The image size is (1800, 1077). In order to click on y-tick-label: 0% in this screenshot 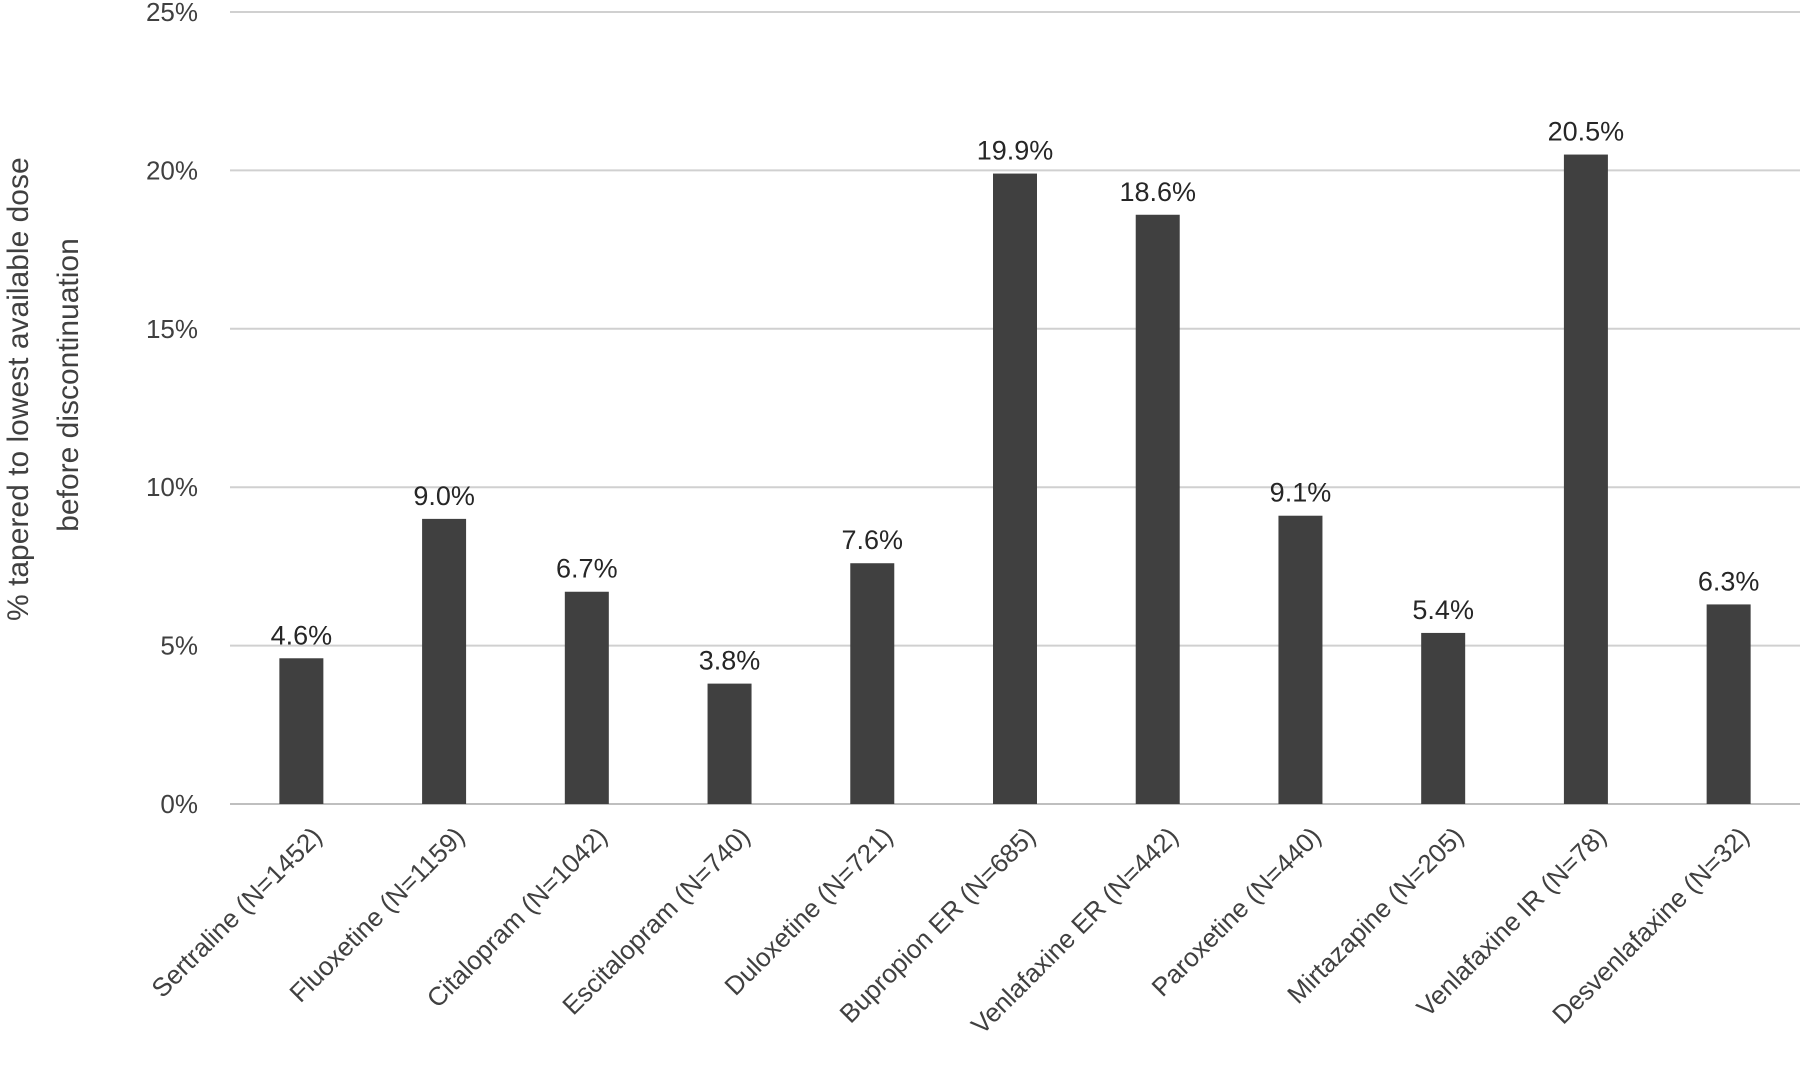, I will do `click(179, 804)`.